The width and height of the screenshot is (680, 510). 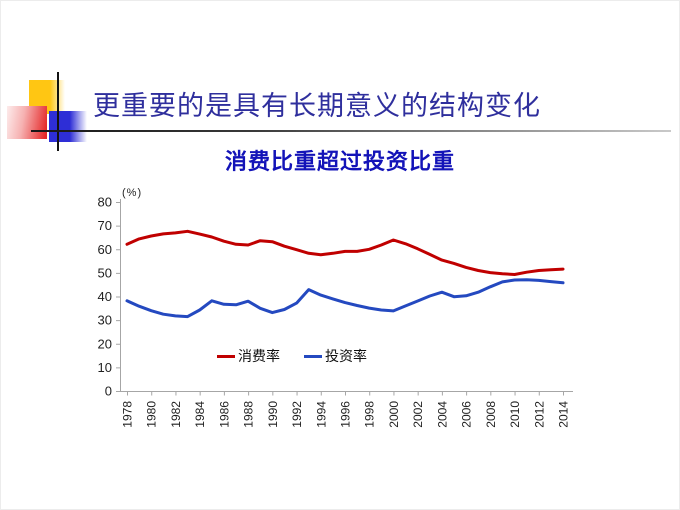 I want to click on y-tick-label: 80, so click(x=105, y=202).